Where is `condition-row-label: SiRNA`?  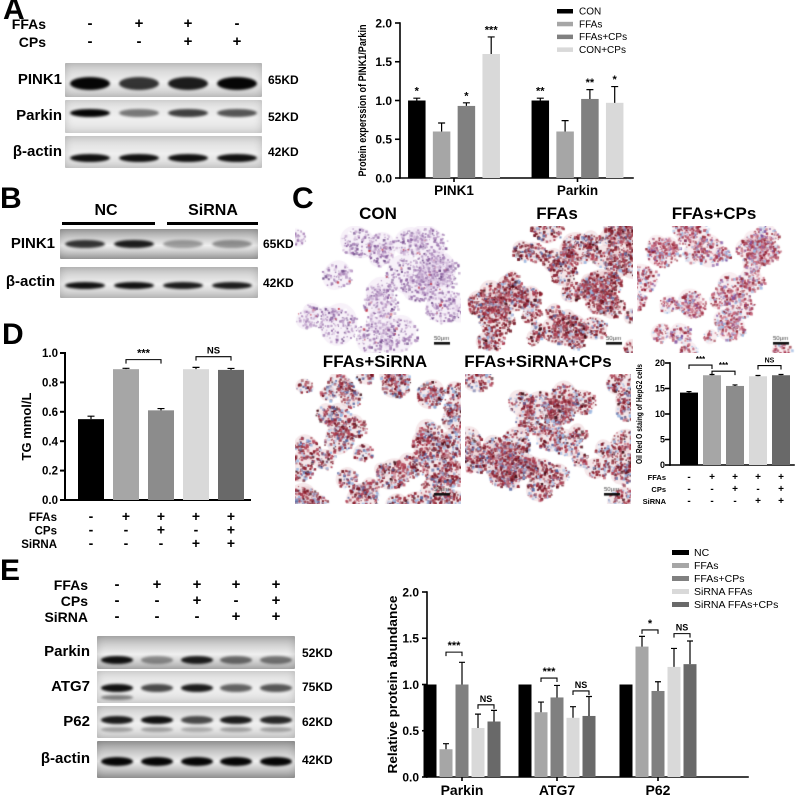
condition-row-label: SiRNA is located at coordinates (66, 617).